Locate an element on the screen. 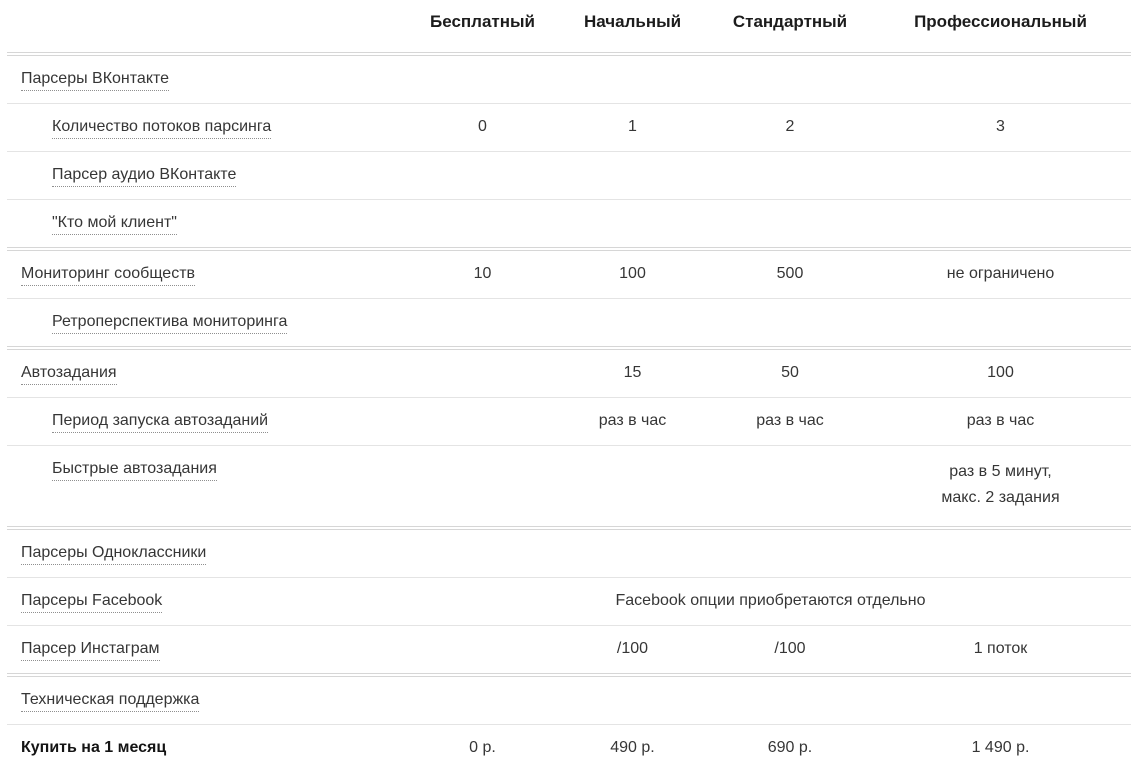 This screenshot has width=1145, height=772. plan-value-cell: 50 is located at coordinates (790, 373).